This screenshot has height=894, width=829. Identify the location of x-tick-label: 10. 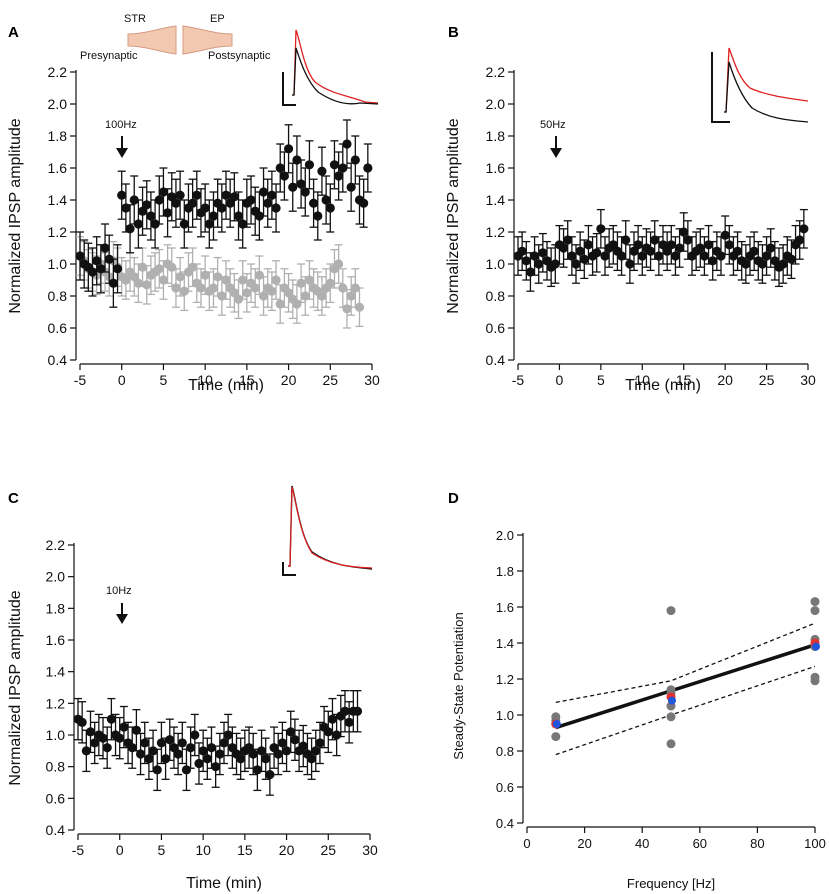
(205, 380).